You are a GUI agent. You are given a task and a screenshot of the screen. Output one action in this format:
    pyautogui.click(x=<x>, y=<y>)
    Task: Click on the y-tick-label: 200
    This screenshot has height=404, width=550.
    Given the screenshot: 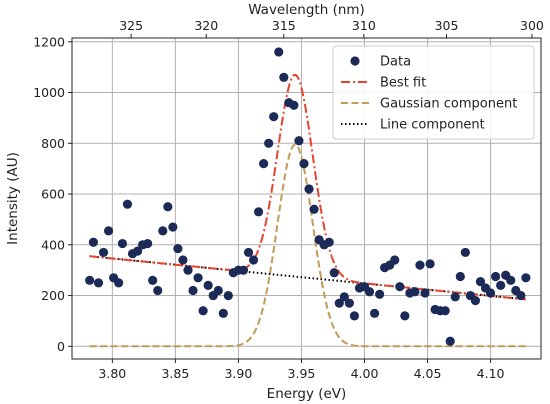 What is the action you would take?
    pyautogui.click(x=53, y=295)
    